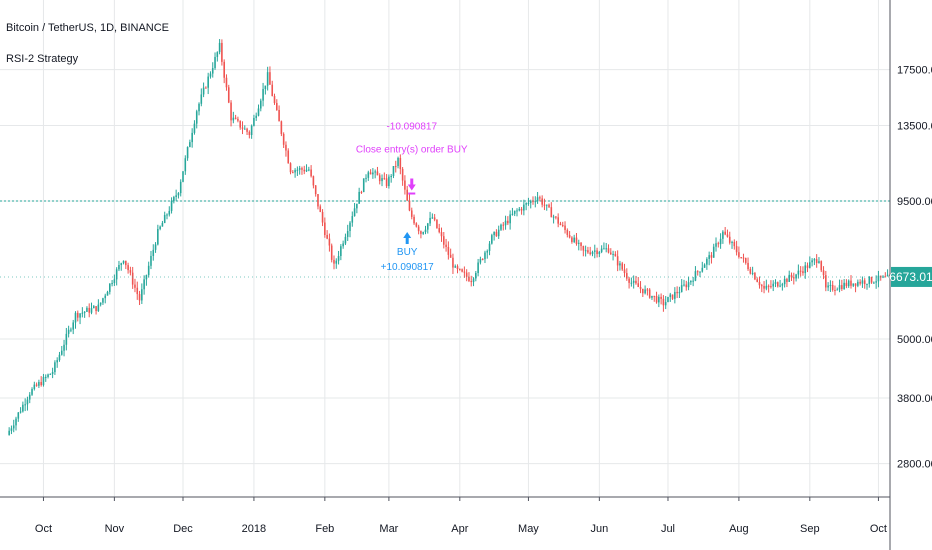 The width and height of the screenshot is (932, 550). What do you see at coordinates (914, 465) in the screenshot?
I see `y-tick-label: 2800.00` at bounding box center [914, 465].